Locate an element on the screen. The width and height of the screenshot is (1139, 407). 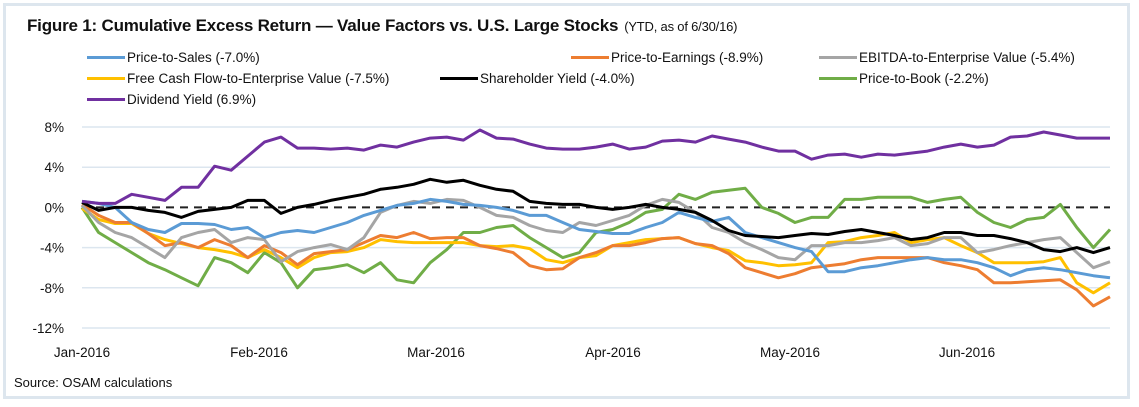
x-tick-label: Jan-2016 is located at coordinates (82, 352).